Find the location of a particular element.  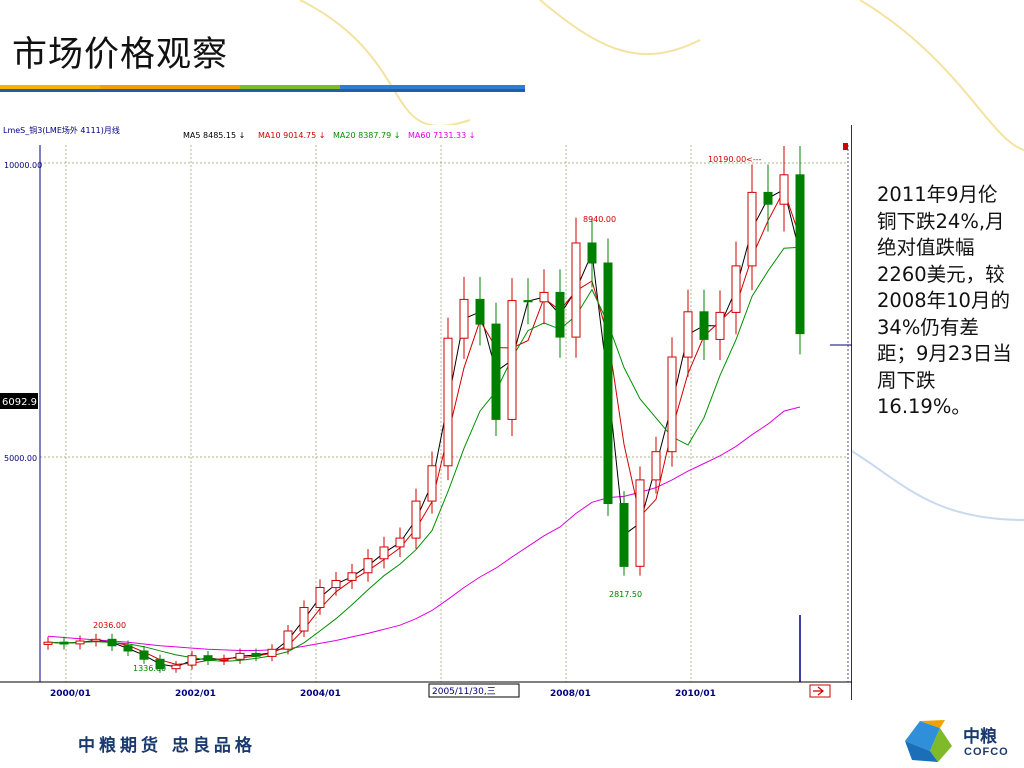

logo-chinese-name: 中粮 is located at coordinates (980, 737).